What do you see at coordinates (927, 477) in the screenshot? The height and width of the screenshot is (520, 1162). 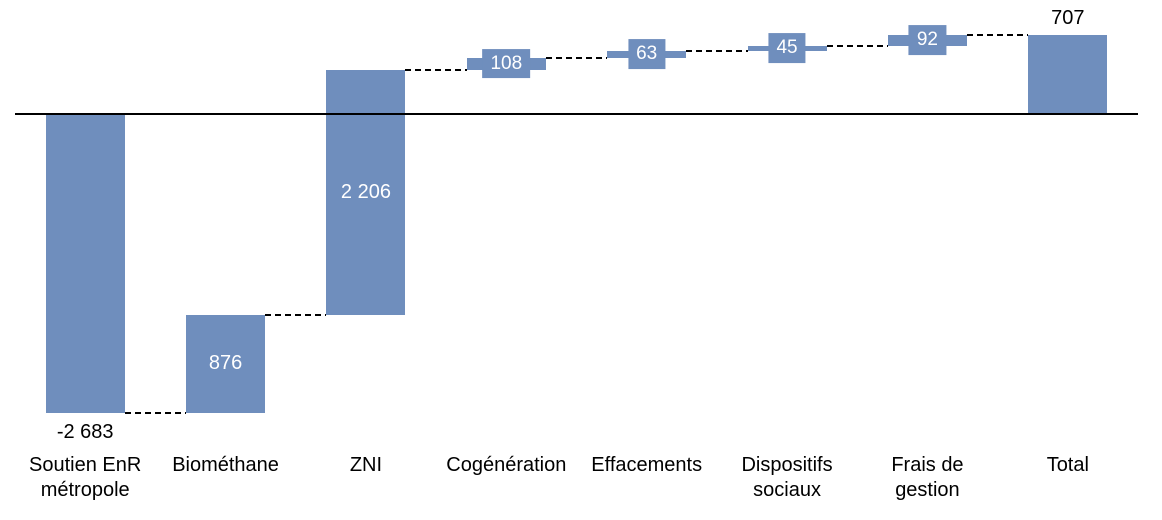 I see `category-label-6: Frais de gestion` at bounding box center [927, 477].